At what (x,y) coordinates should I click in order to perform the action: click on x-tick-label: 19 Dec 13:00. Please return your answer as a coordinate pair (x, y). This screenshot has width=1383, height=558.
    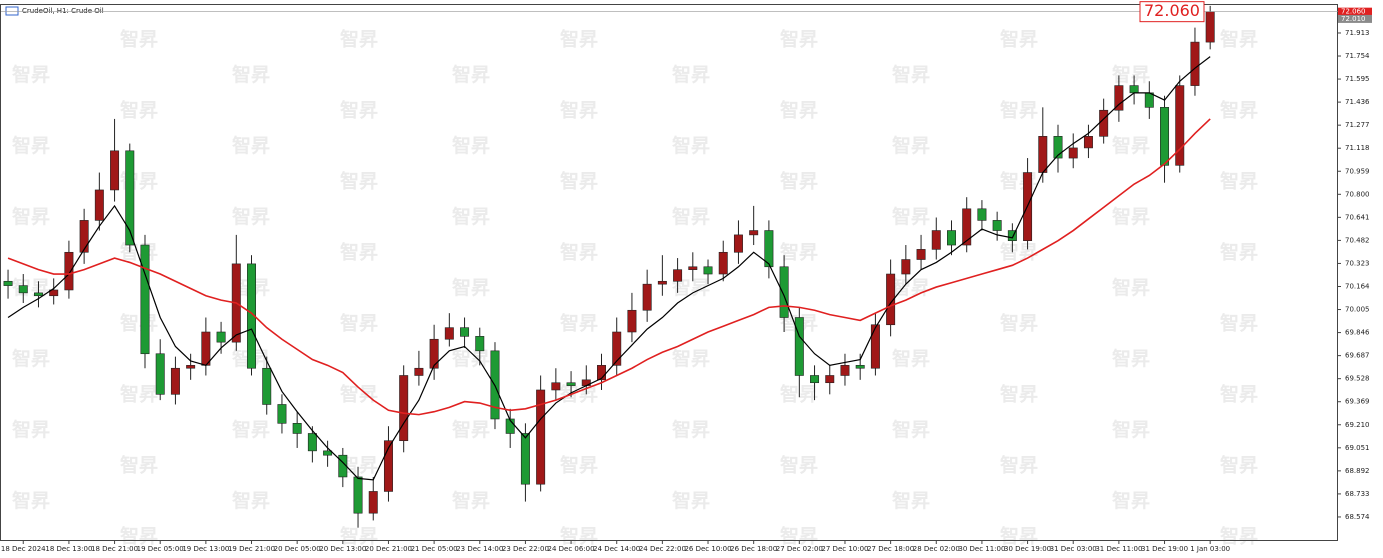
    Looking at the image, I should click on (205, 549).